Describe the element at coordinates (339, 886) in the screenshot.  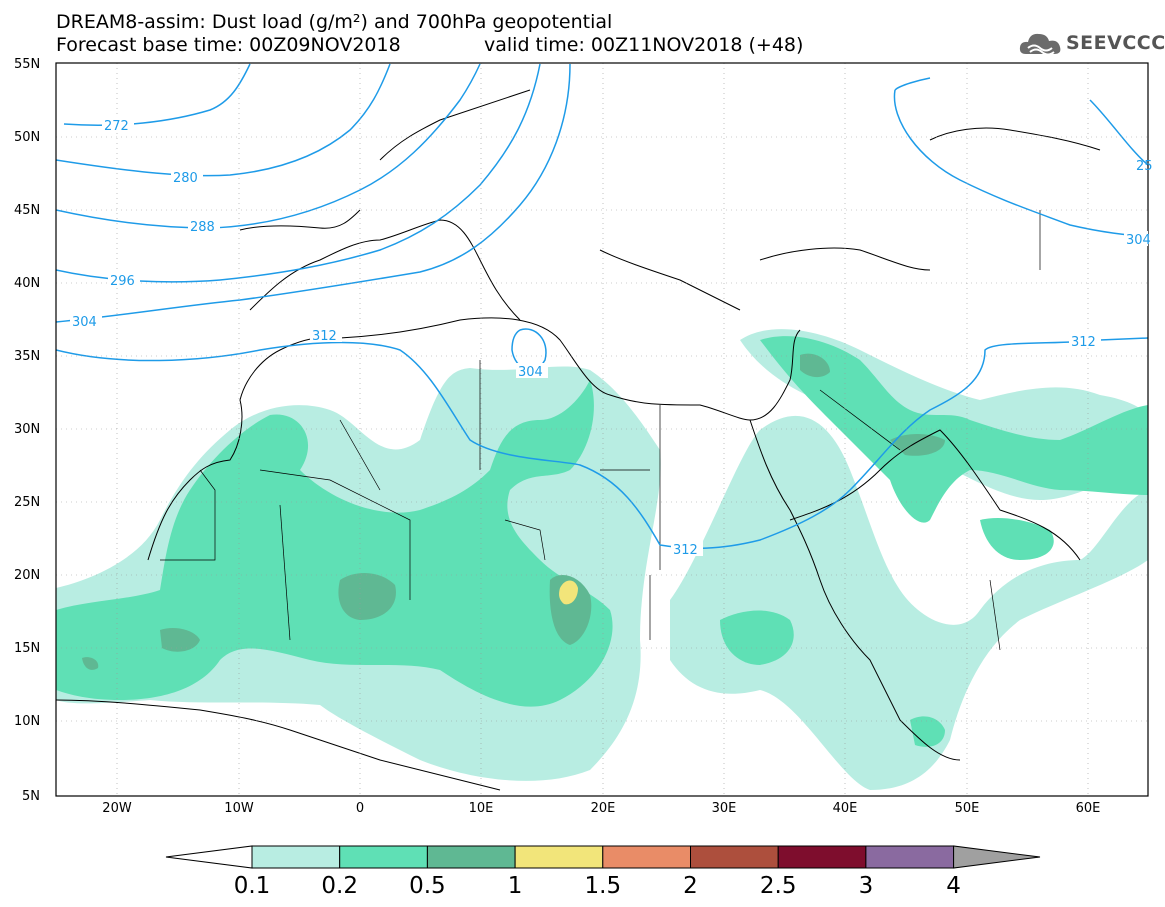
I see `colorbar-tick-label: 0.2` at that location.